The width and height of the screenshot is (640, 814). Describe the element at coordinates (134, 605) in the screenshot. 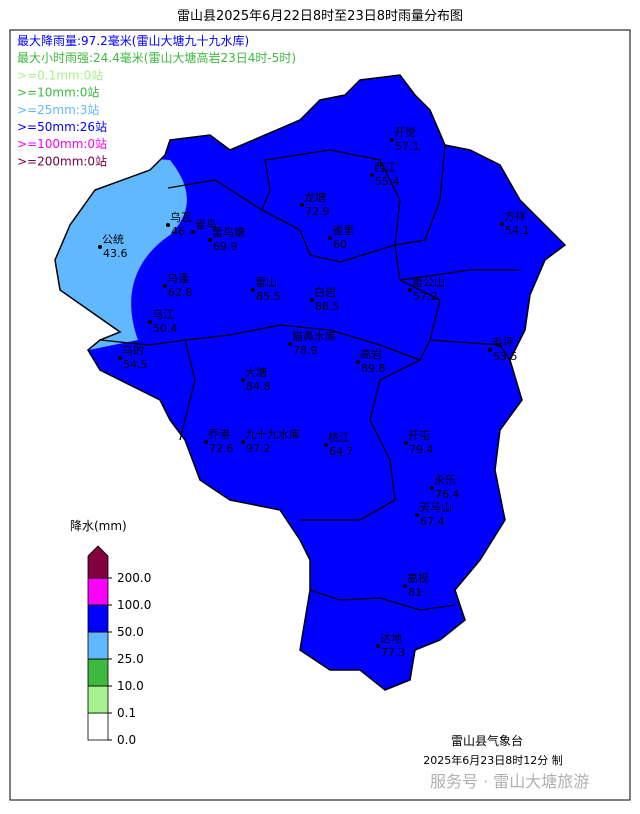

I see `colorbar-label: 100.0` at that location.